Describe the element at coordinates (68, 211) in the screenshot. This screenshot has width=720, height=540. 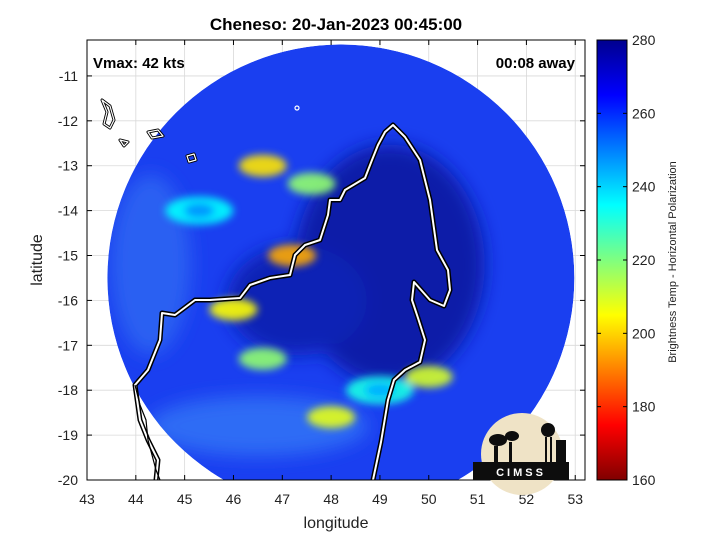
I see `y-tick-label: -14` at that location.